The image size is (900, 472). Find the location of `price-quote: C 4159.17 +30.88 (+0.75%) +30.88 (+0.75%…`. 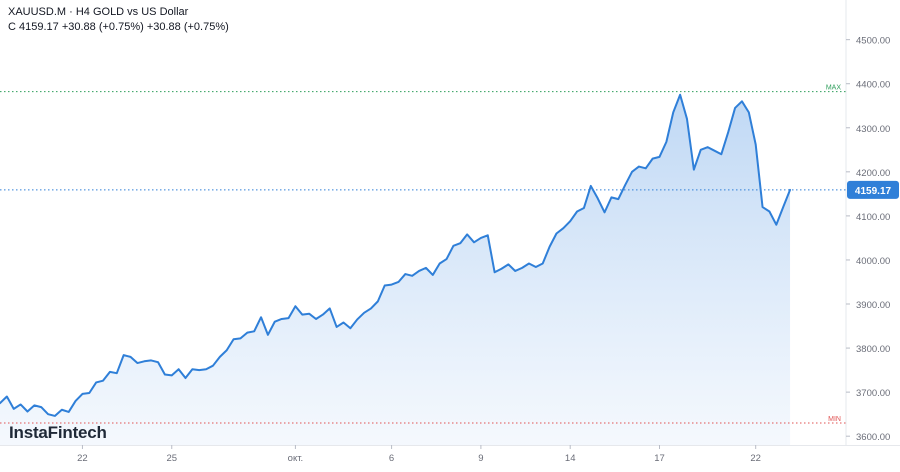

price-quote: C 4159.17 +30.88 (+0.75%) +30.88 (+0.75%… is located at coordinates (118, 27).